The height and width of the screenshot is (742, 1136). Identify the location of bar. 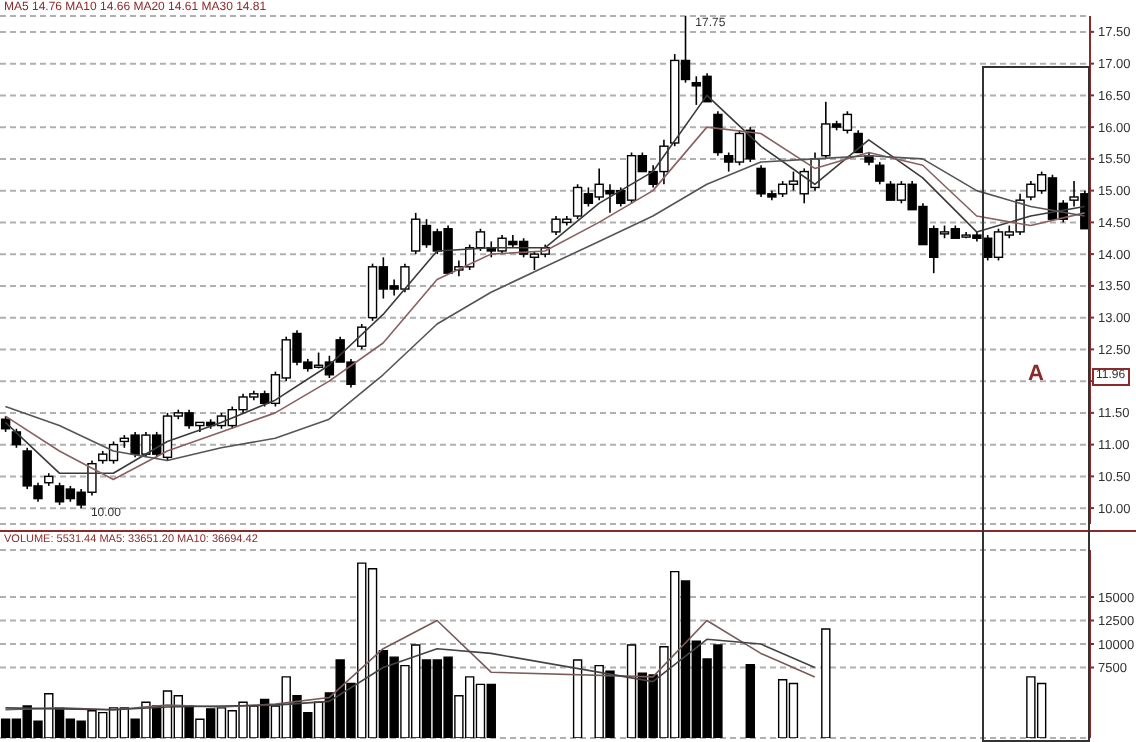
(750, 700).